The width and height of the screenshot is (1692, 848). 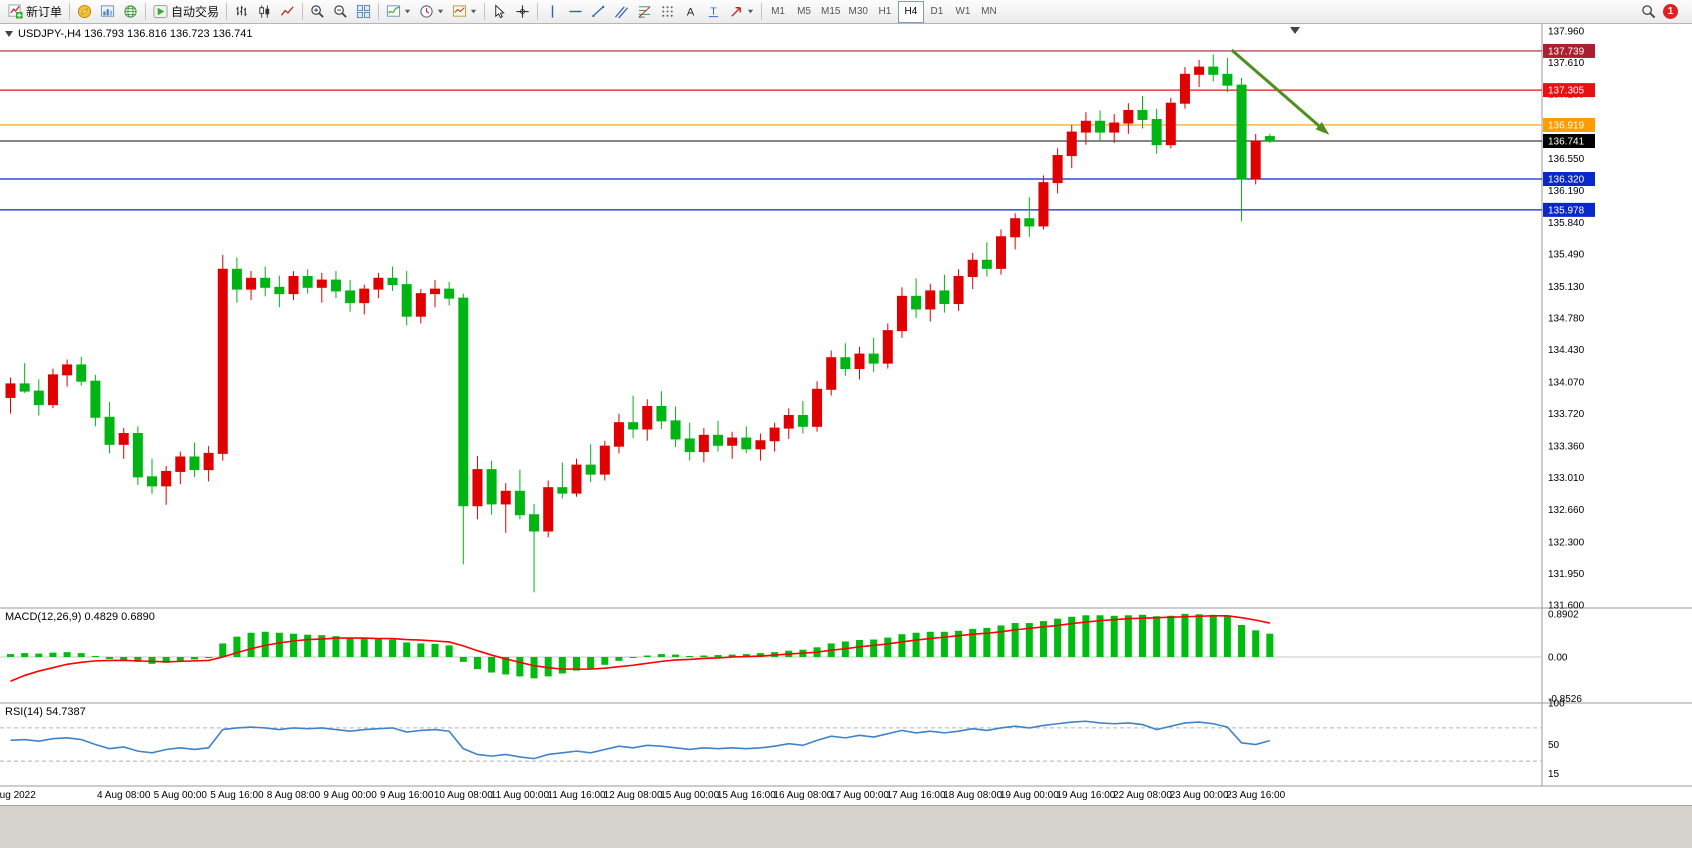 I want to click on toolbar-news-button, so click(x=130, y=12).